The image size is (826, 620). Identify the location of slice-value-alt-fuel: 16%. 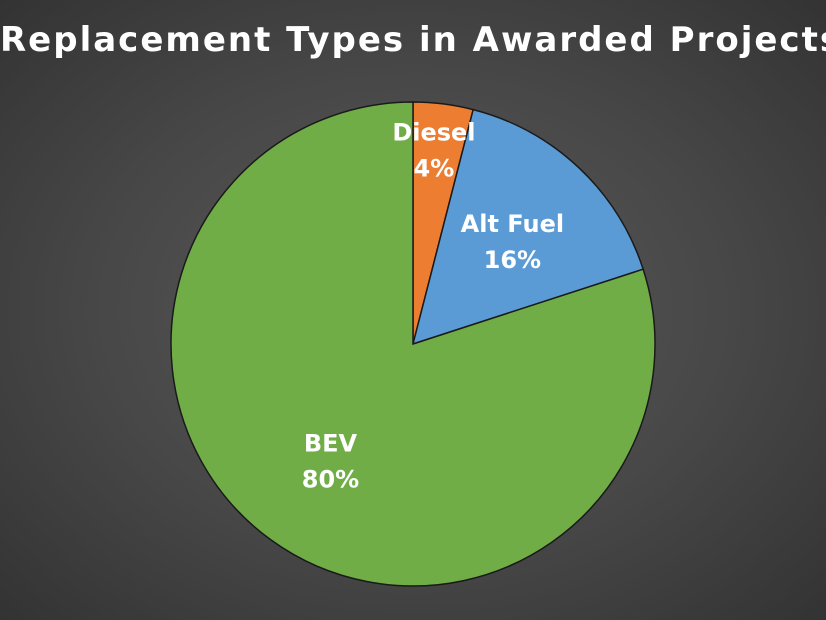
(512, 260).